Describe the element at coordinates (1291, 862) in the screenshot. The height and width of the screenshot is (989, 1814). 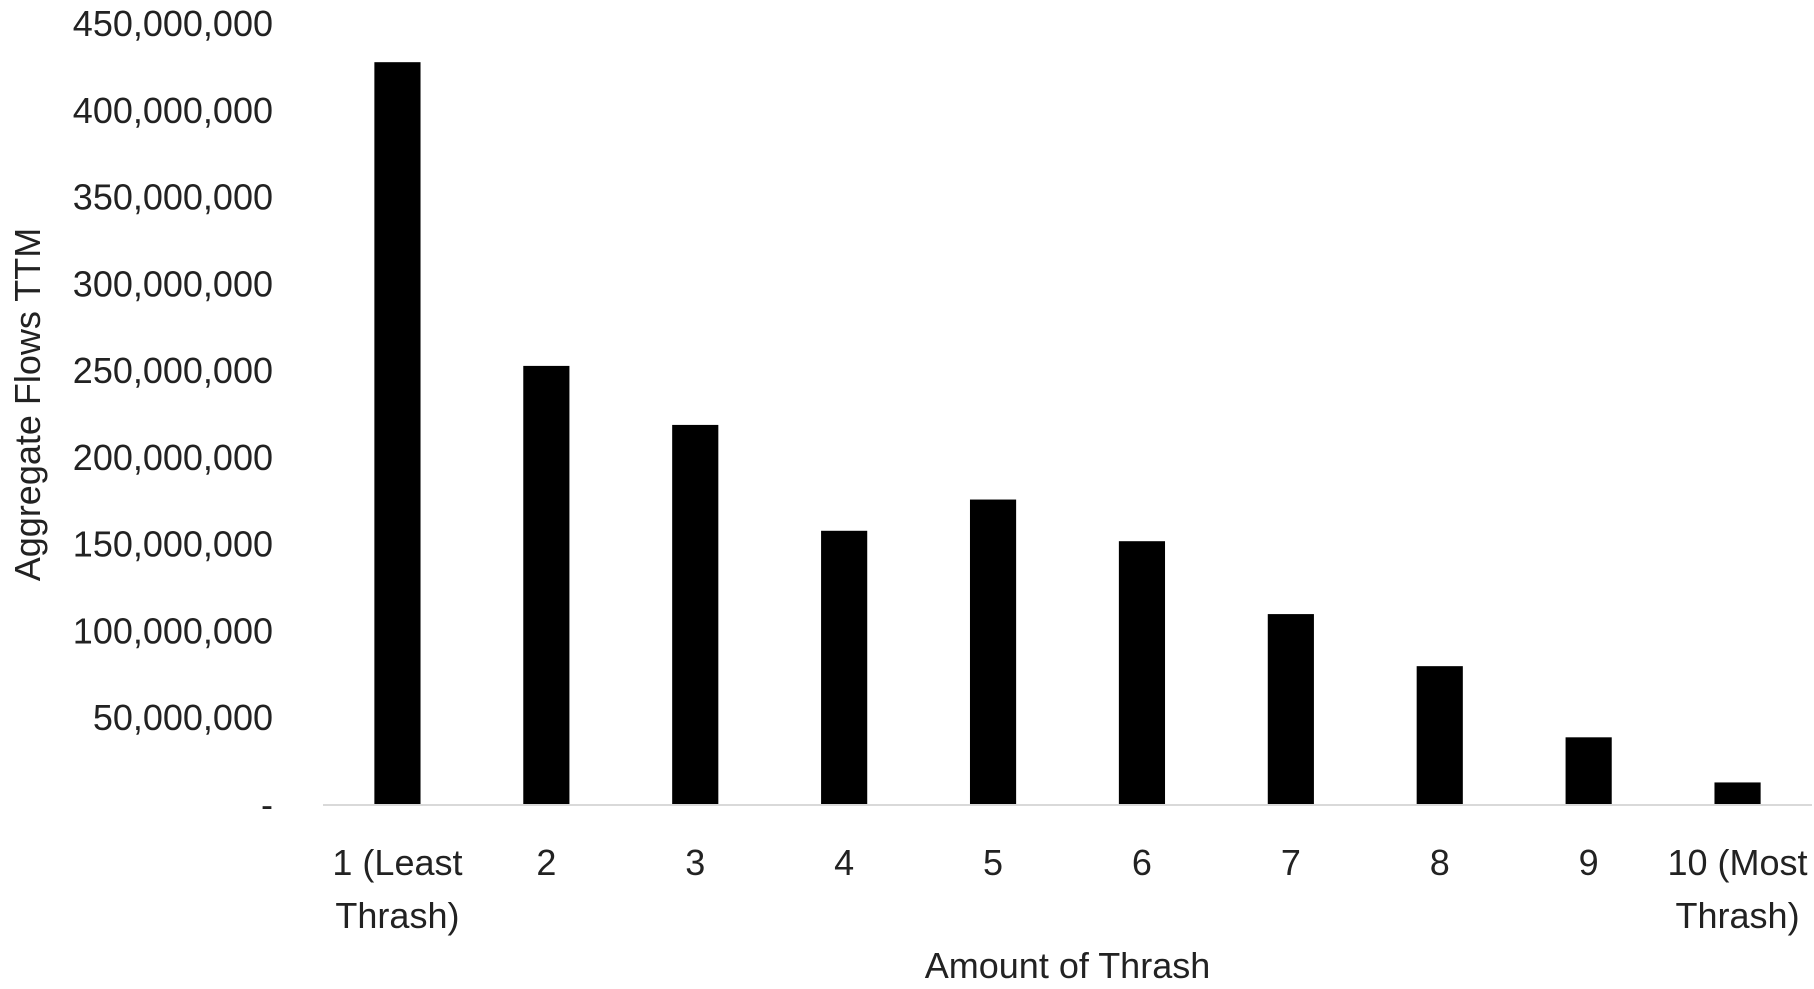
I see `x-tick-label: 7` at that location.